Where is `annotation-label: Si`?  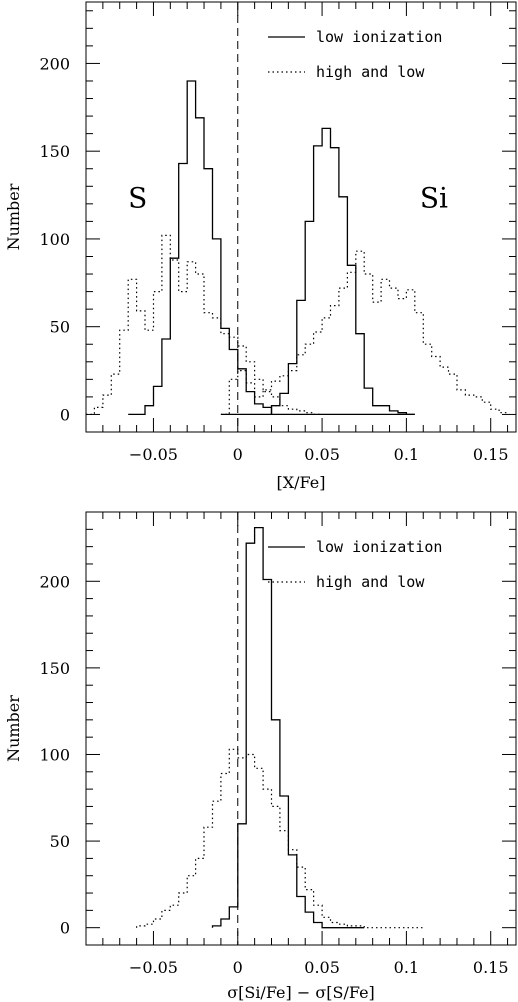 annotation-label: Si is located at coordinates (434, 197).